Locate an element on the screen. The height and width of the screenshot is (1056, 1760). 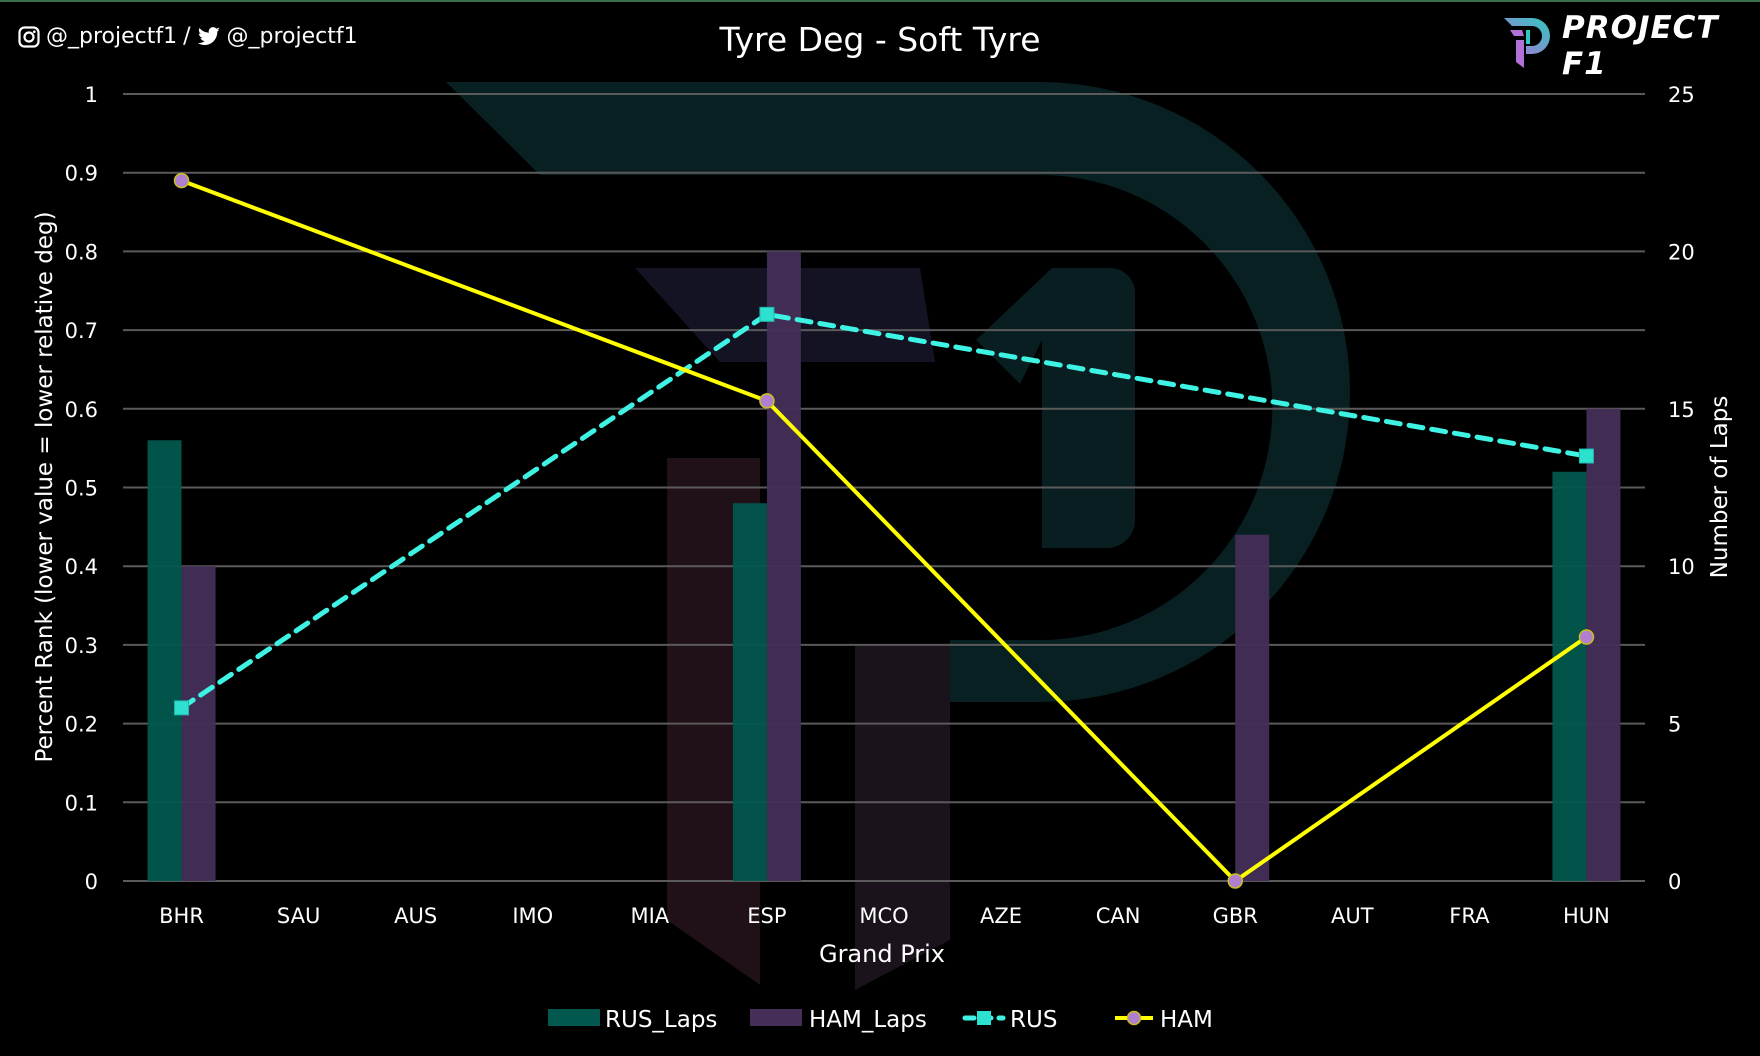
brand-name: PROJECT F1 is located at coordinates (1640, 46).